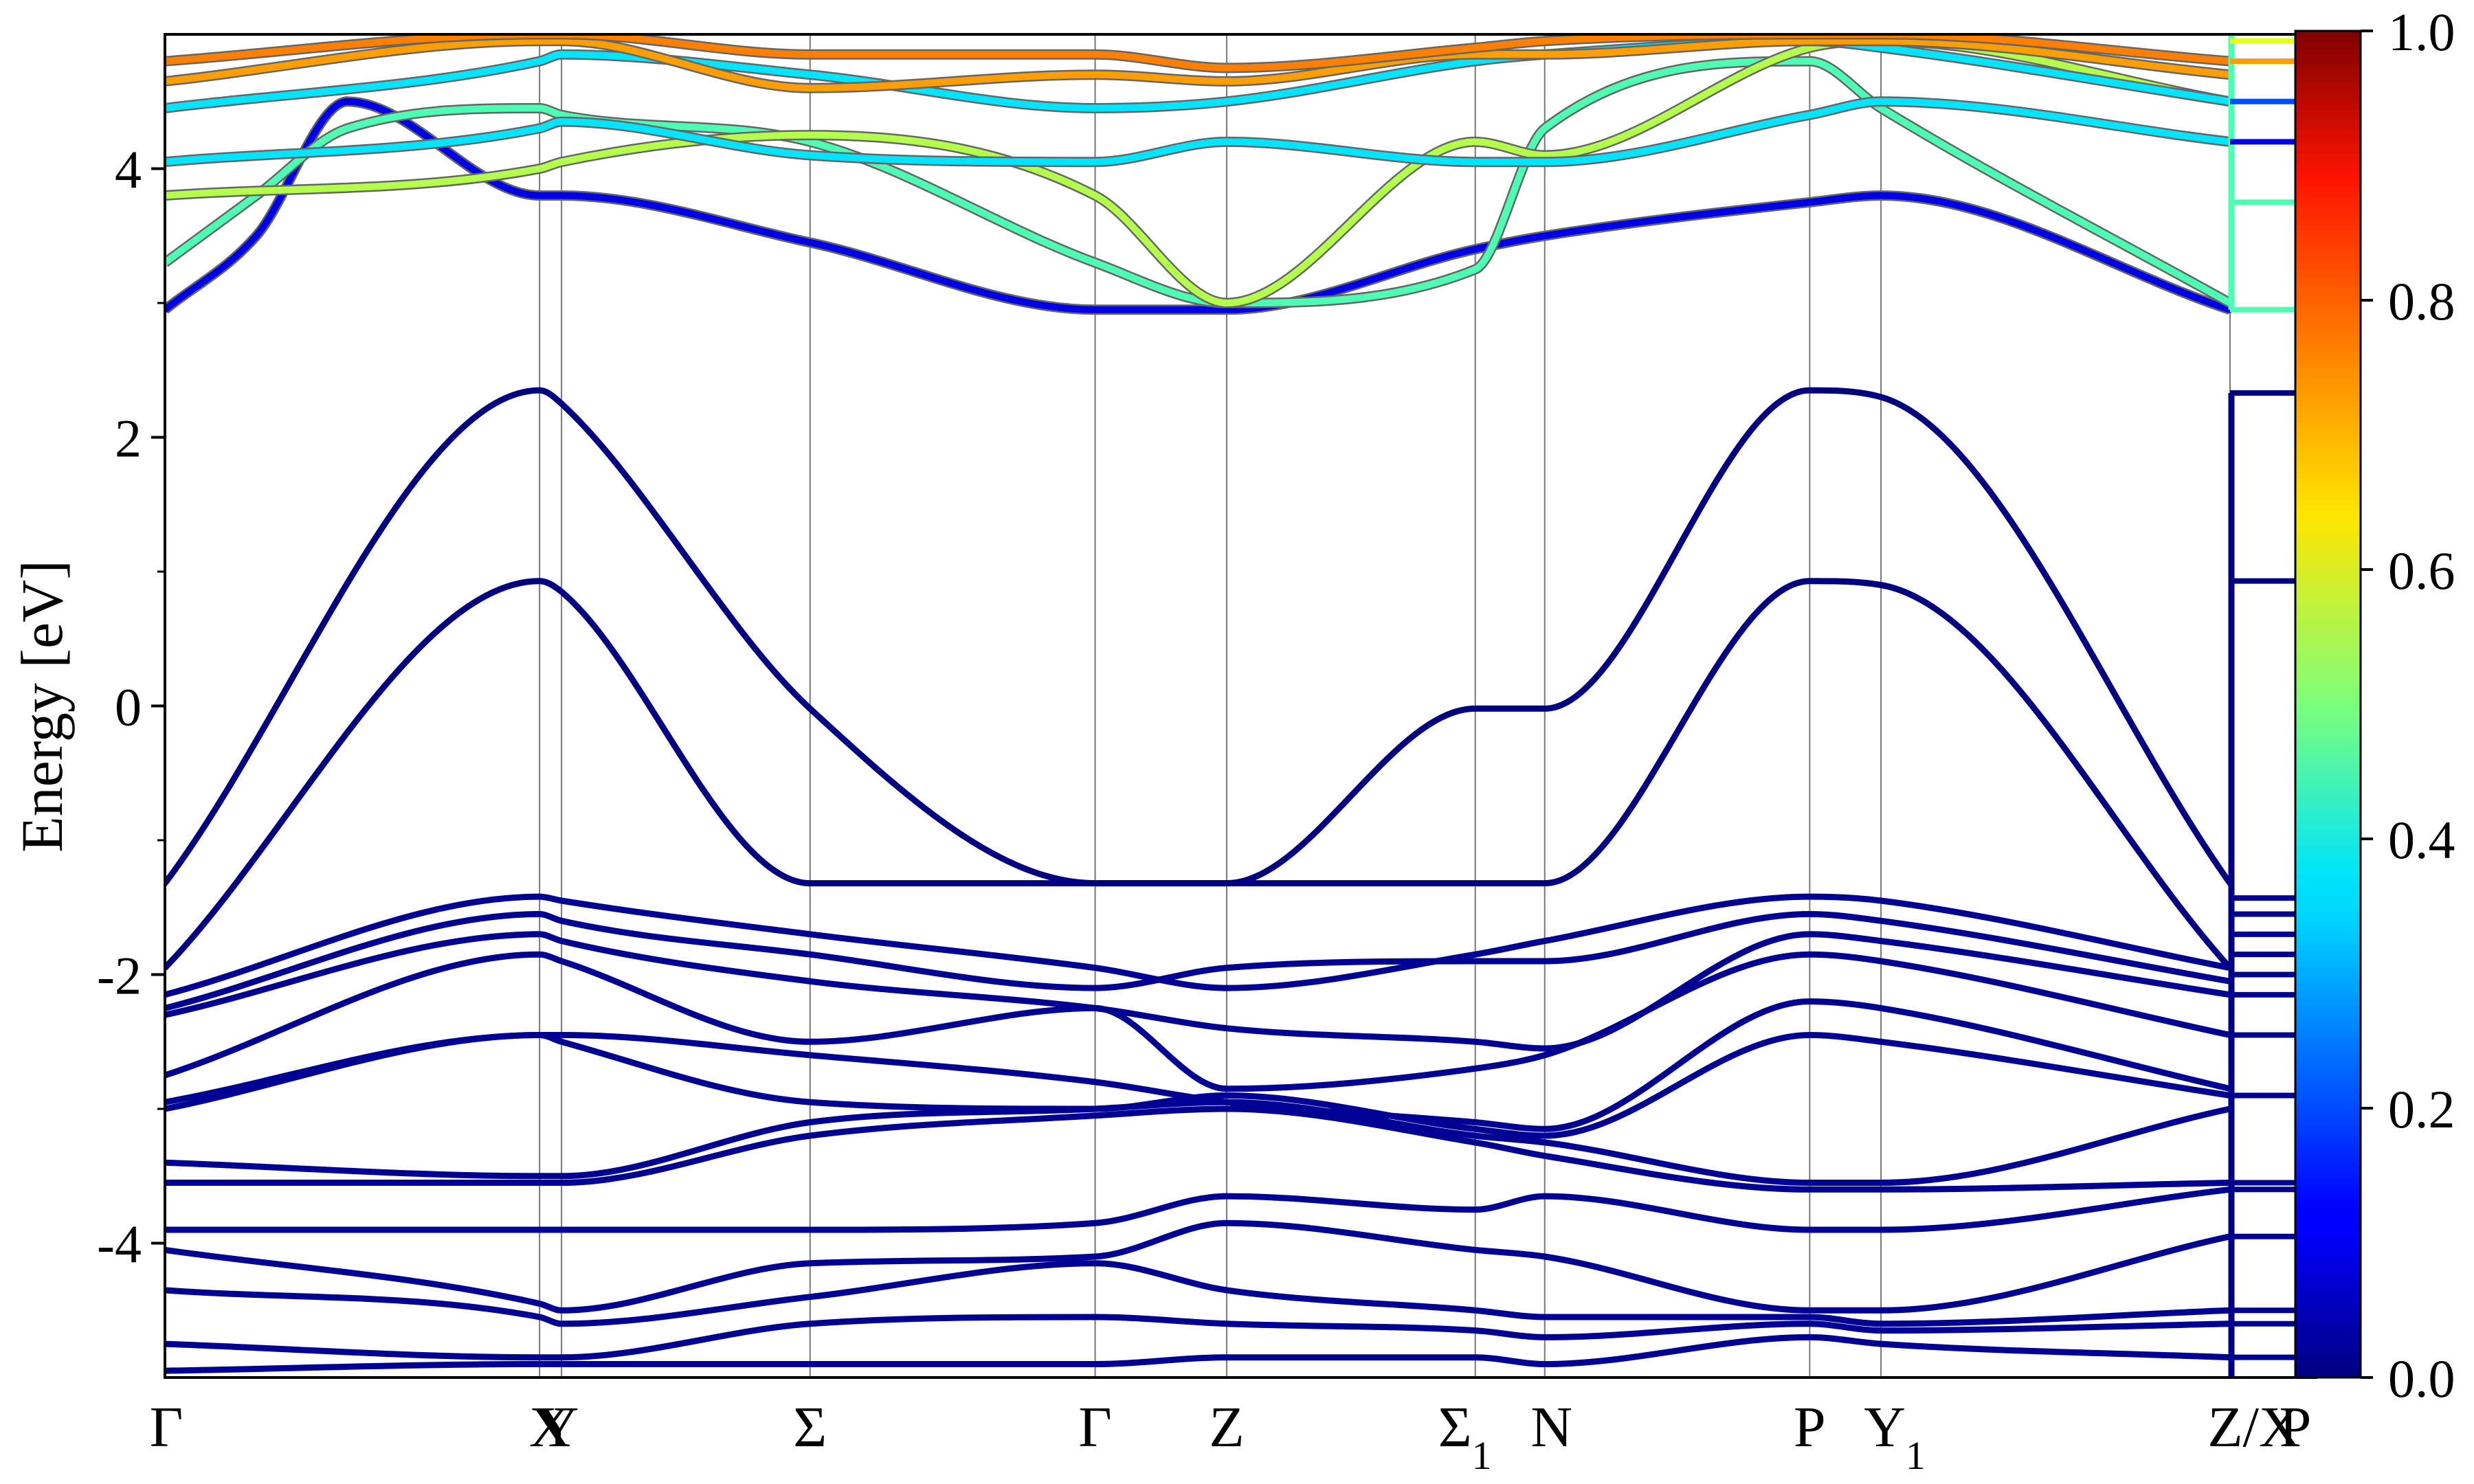 This screenshot has height=1484, width=2474. Describe the element at coordinates (128, 439) in the screenshot. I see `y-tick-label: 2` at that location.